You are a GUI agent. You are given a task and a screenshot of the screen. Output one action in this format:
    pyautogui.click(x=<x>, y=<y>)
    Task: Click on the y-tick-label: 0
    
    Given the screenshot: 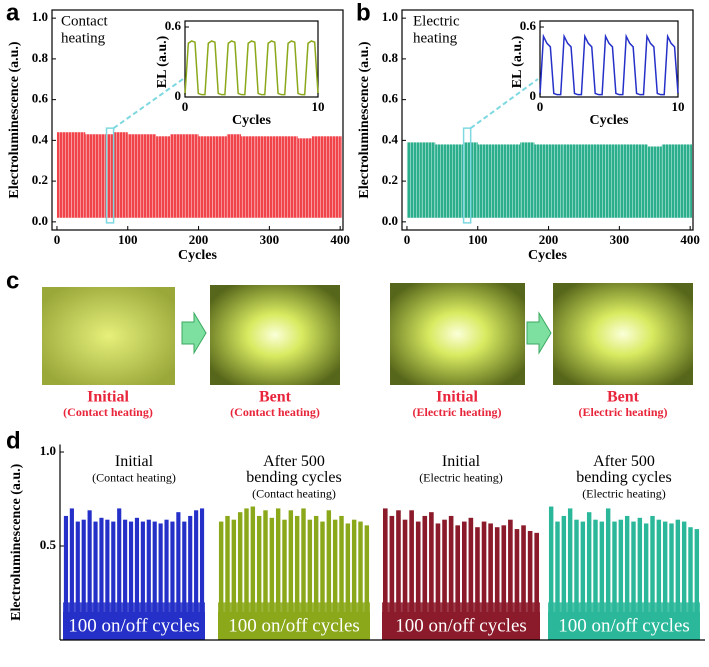 What is the action you would take?
    pyautogui.click(x=533, y=95)
    